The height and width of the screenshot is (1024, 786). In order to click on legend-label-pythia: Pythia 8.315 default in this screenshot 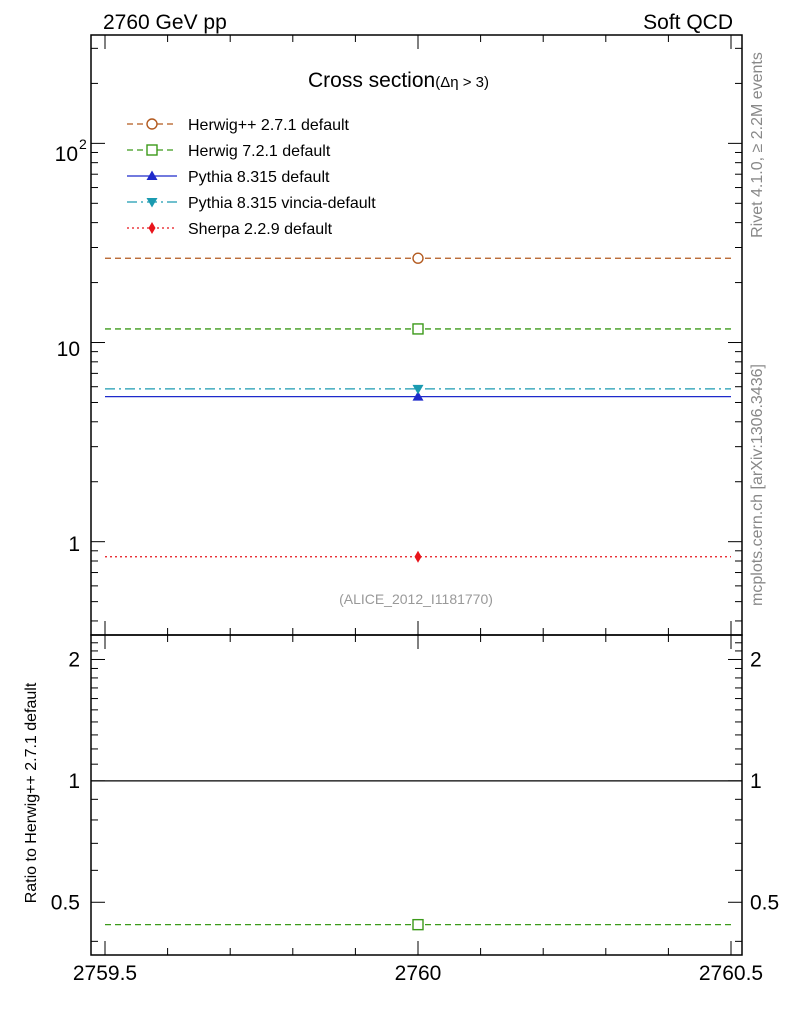, I will do `click(259, 177)`.